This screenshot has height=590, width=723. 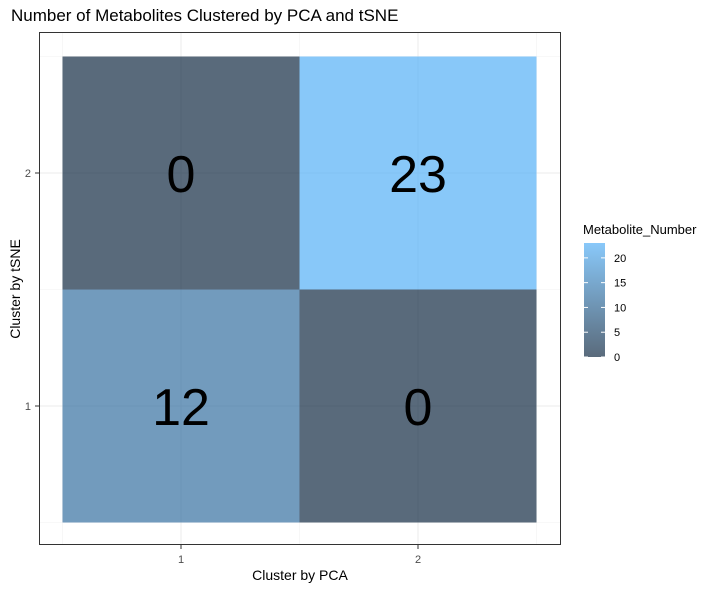 I want to click on legend-tick-label: 15, so click(x=620, y=284).